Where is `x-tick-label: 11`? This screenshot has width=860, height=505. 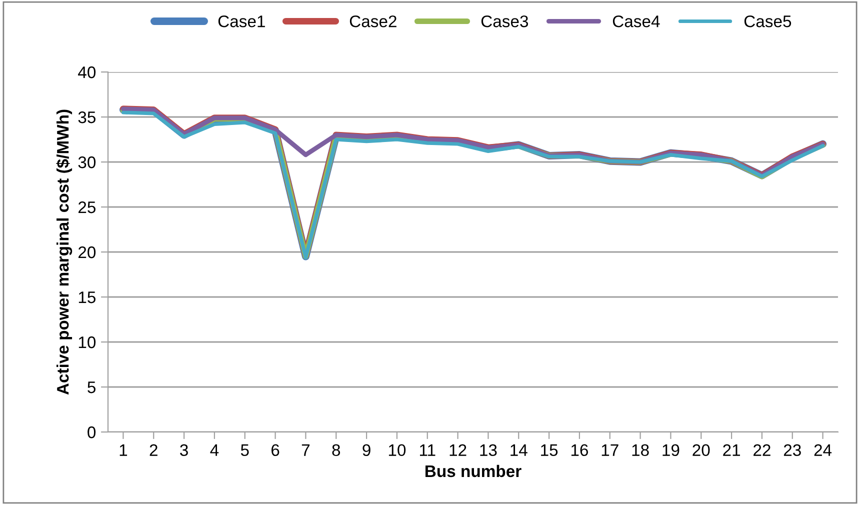 x-tick-label: 11 is located at coordinates (428, 450).